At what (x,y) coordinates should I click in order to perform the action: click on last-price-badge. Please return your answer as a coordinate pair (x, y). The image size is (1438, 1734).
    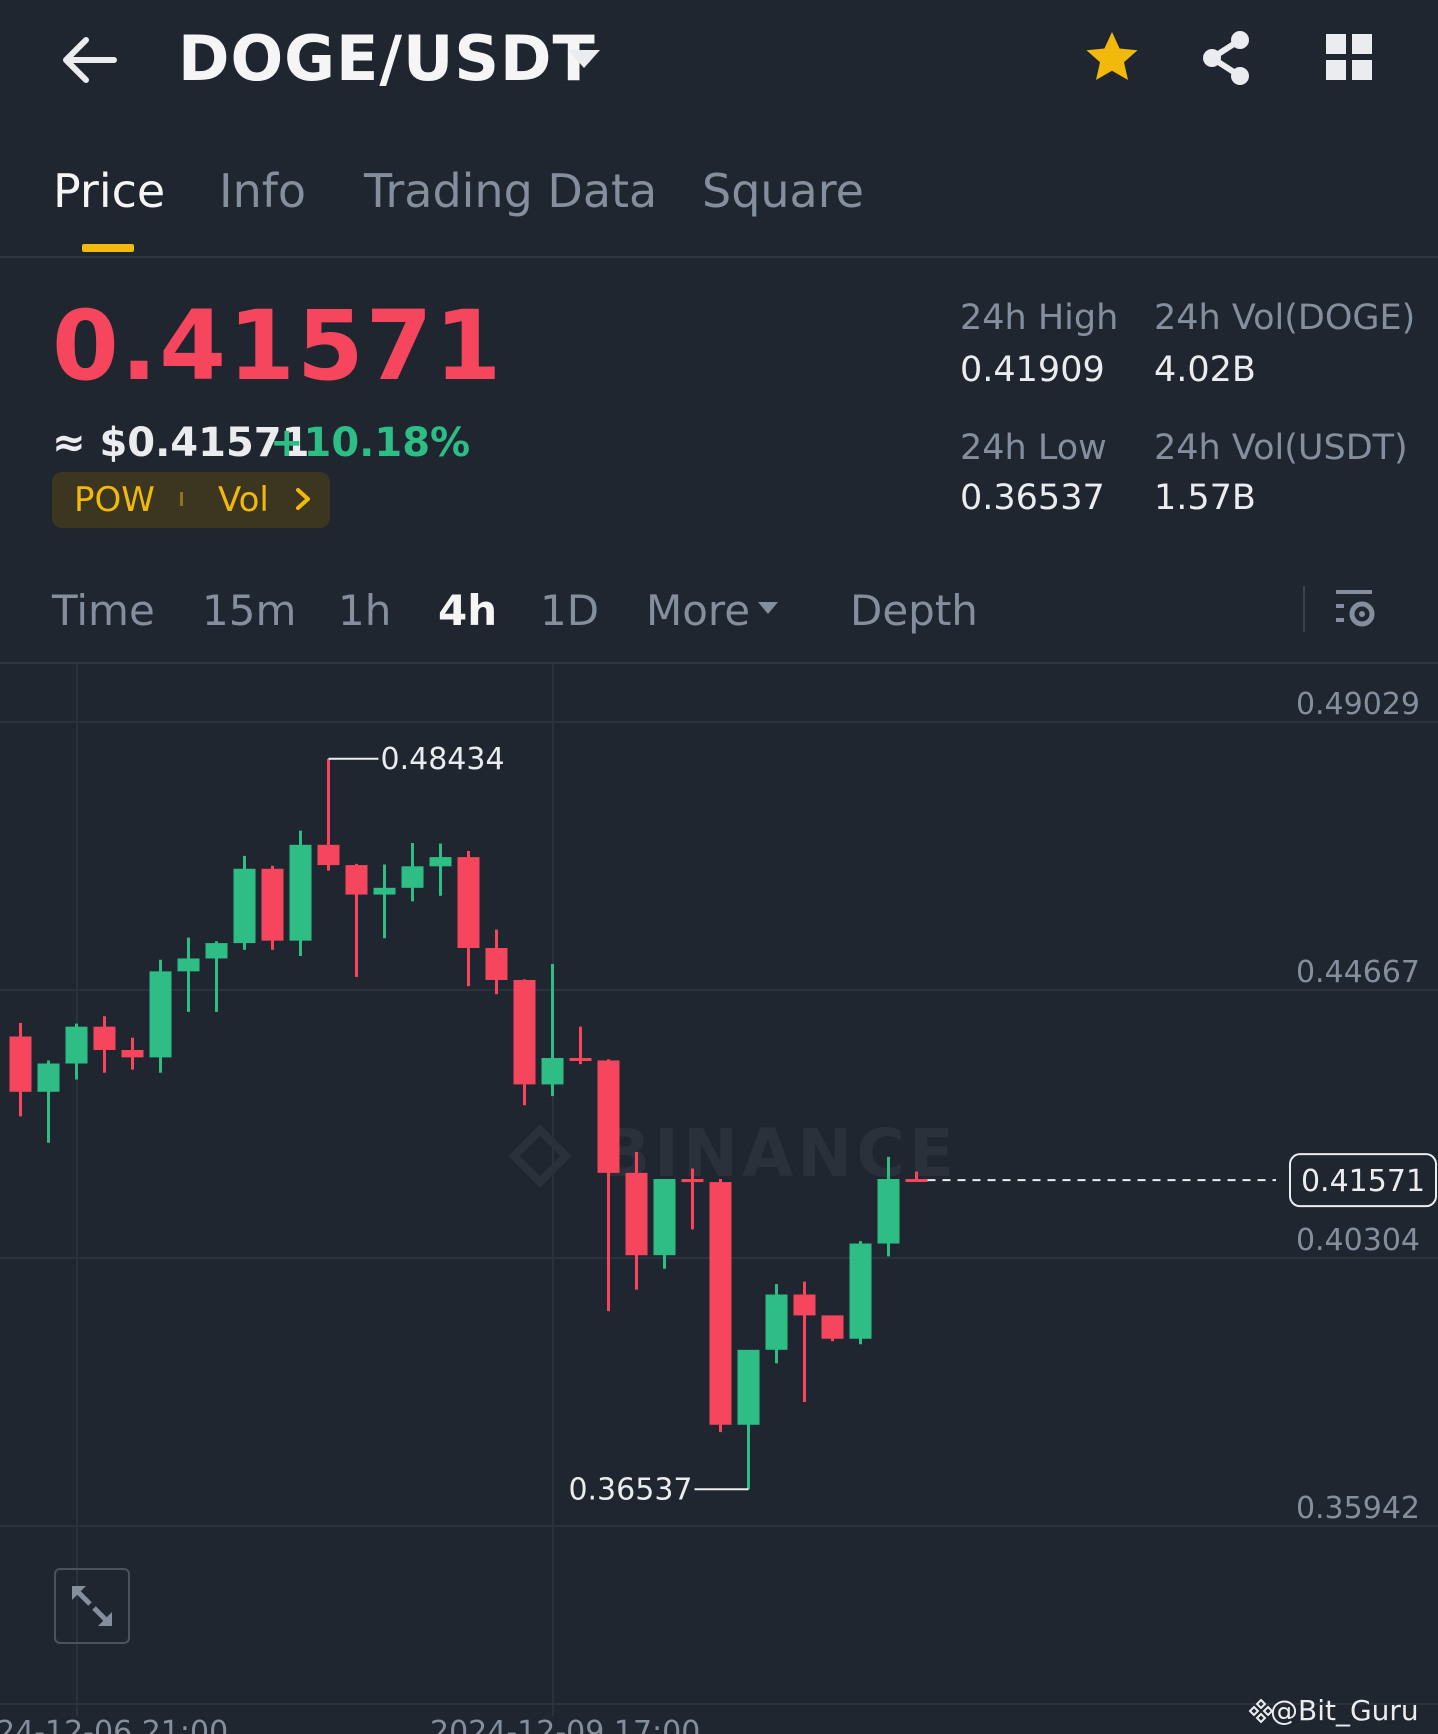
    Looking at the image, I should click on (1363, 1180).